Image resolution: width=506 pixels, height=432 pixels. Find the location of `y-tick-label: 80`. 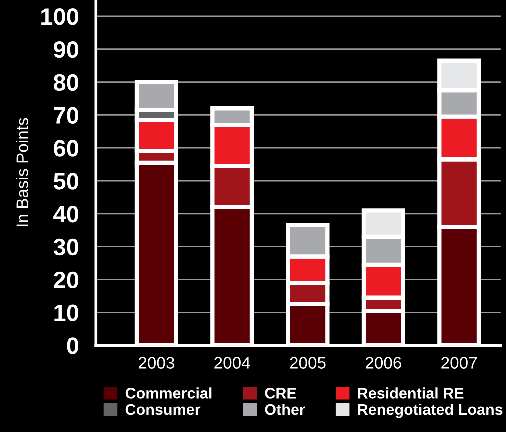

y-tick-label: 80 is located at coordinates (66, 83).